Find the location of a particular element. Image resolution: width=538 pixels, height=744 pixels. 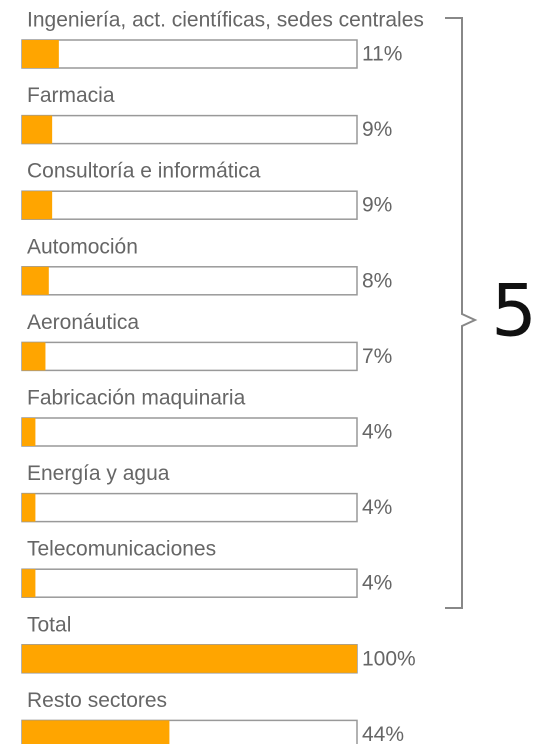

category-label: Consultoría e informática is located at coordinates (144, 171).